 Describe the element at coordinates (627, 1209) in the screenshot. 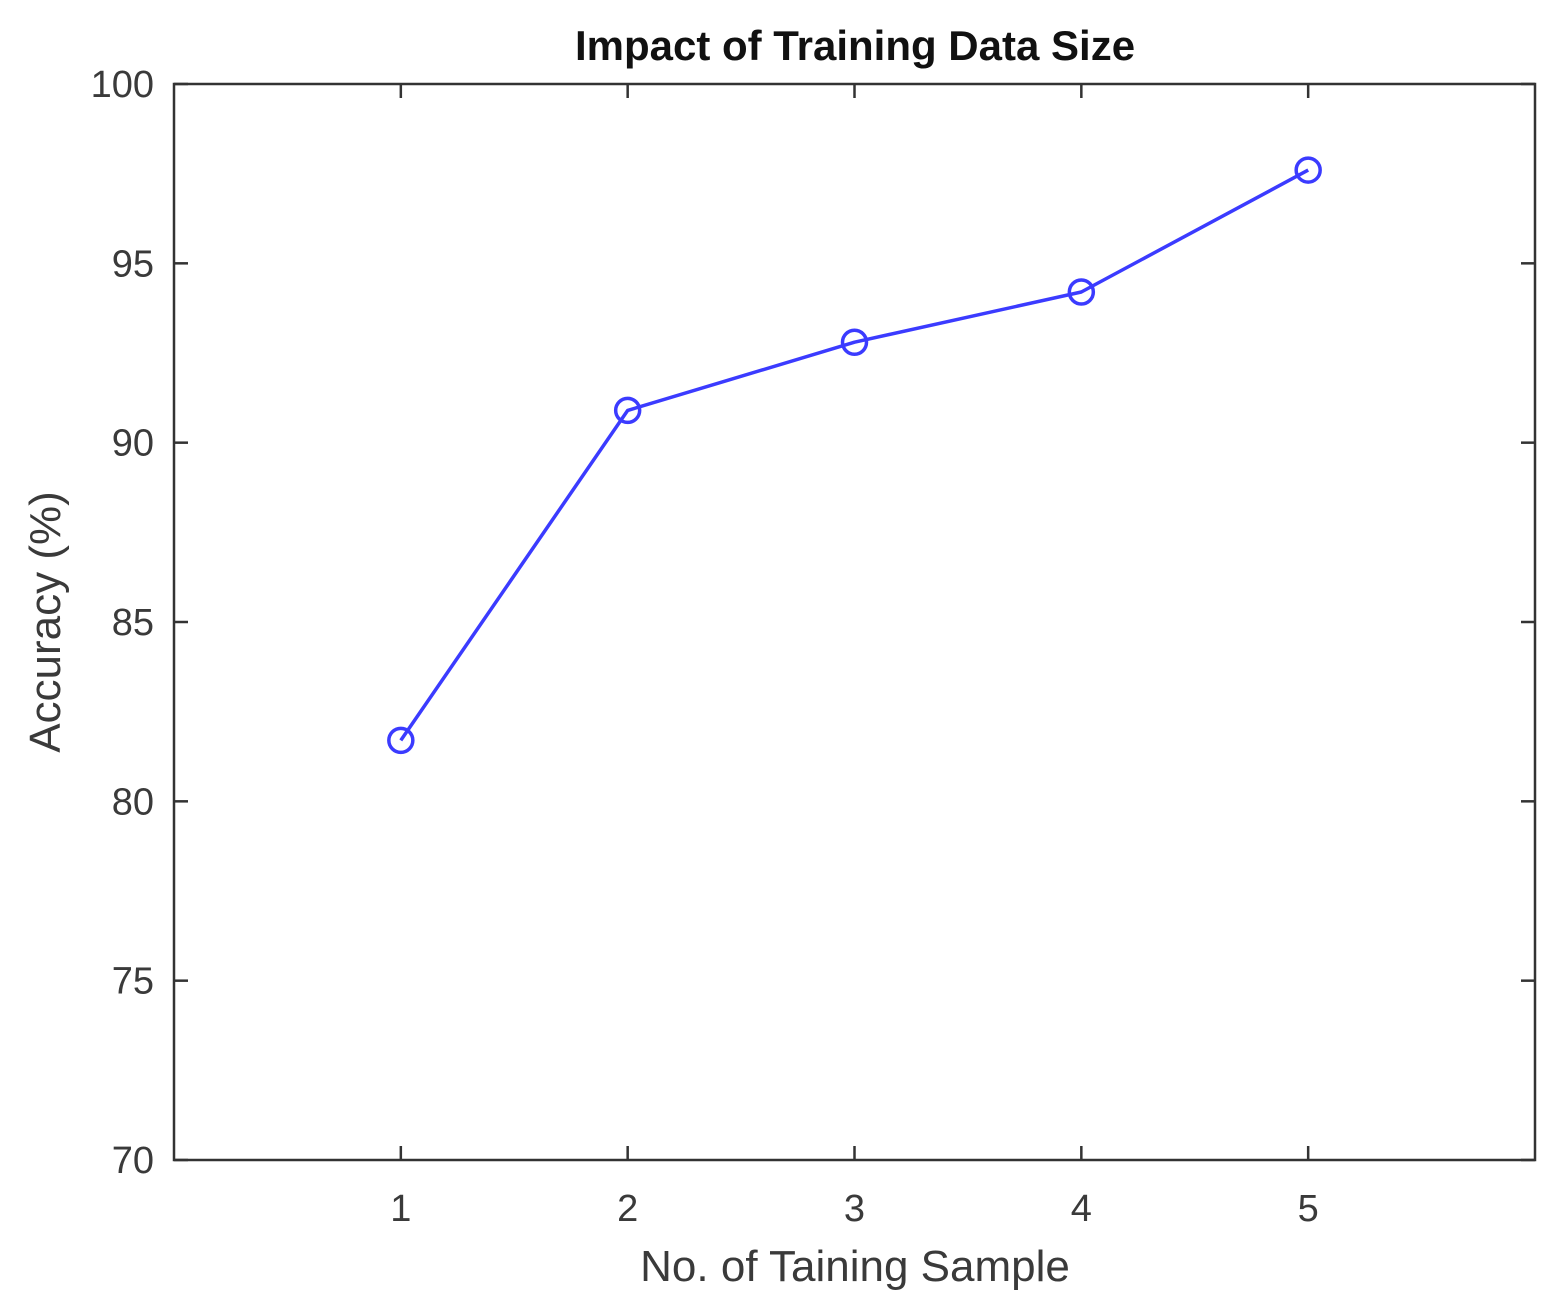

I see `x-tick-label: 2` at that location.